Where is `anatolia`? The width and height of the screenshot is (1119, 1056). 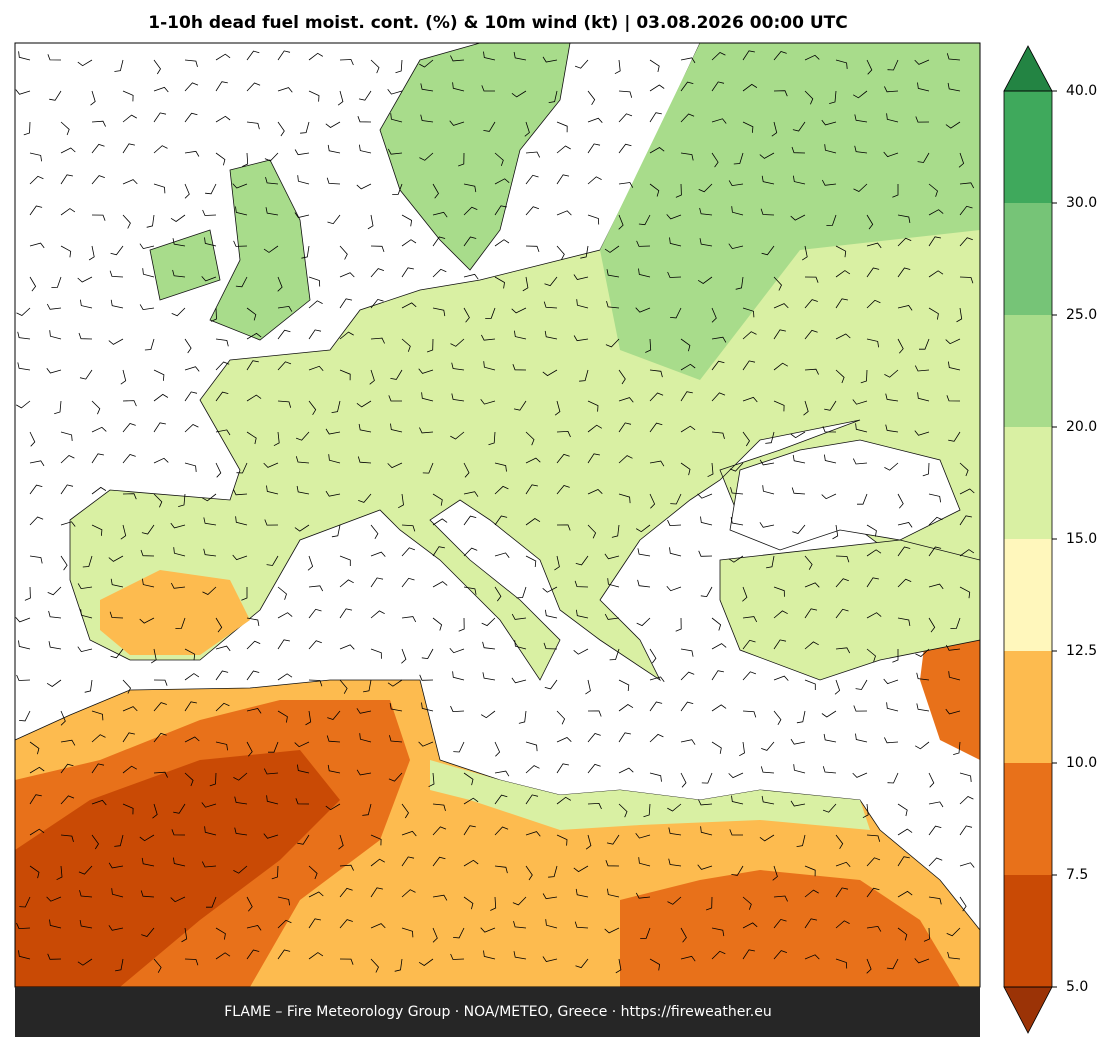
anatolia is located at coordinates (850, 610).